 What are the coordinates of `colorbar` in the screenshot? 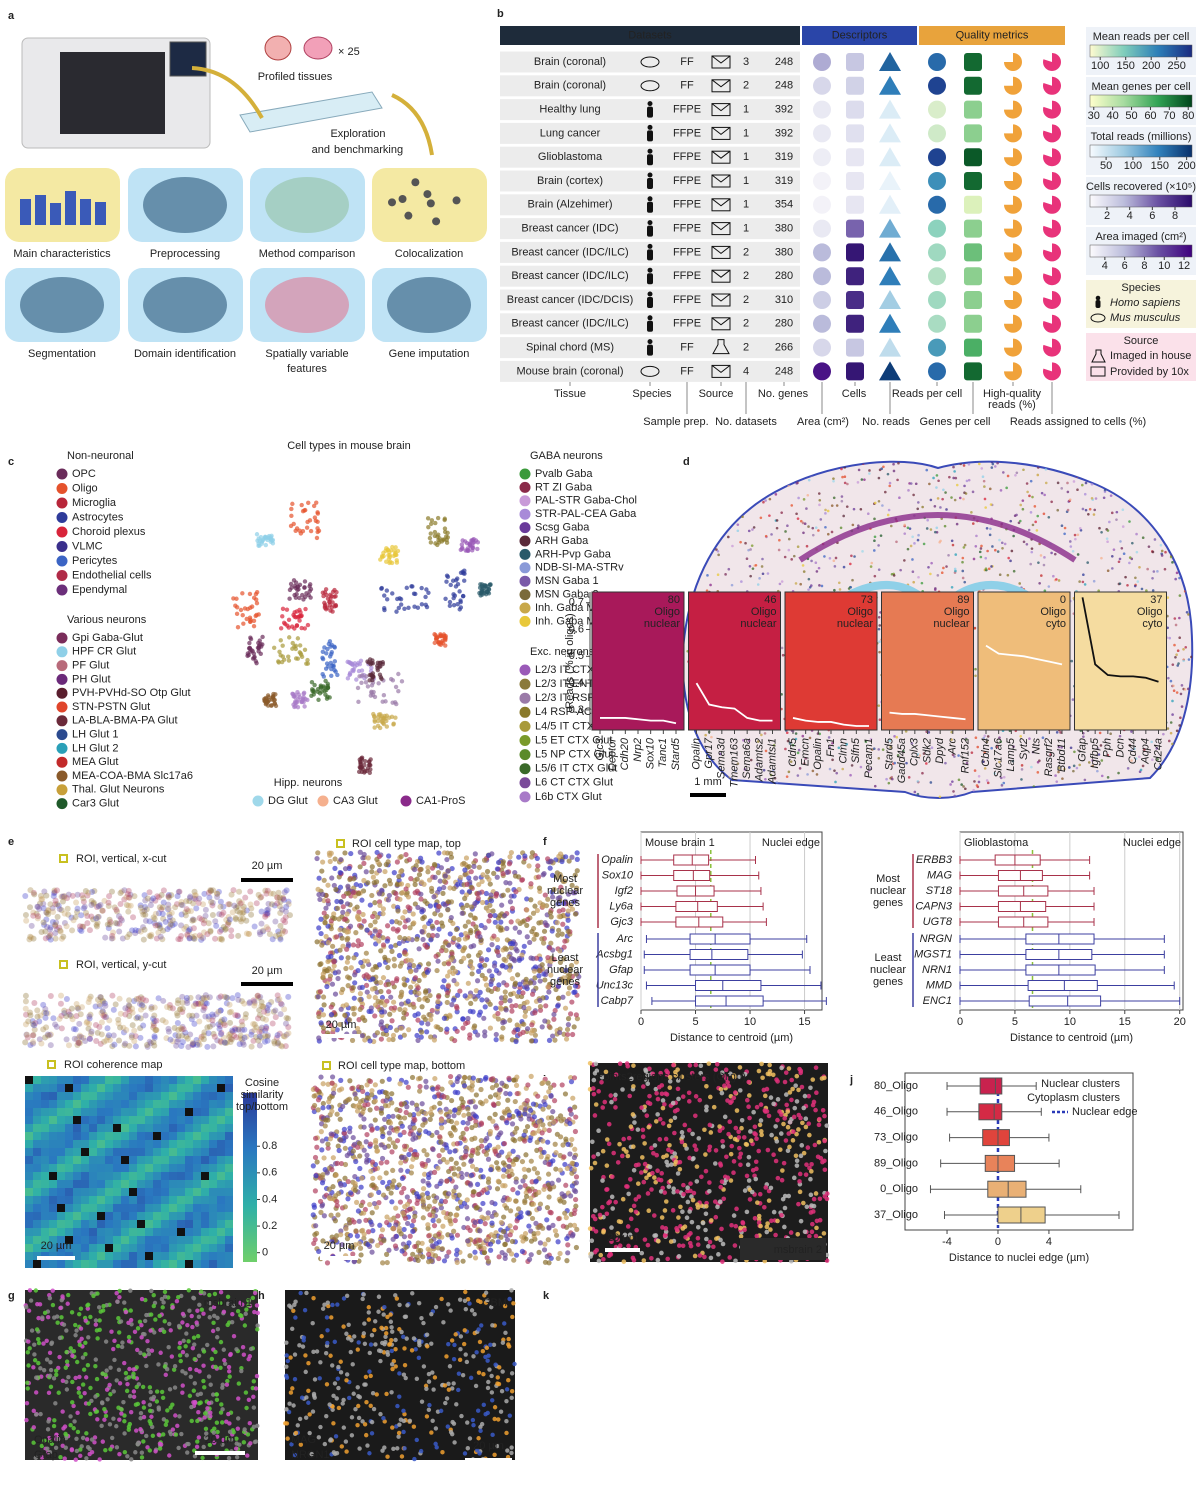 It's located at (1141, 51).